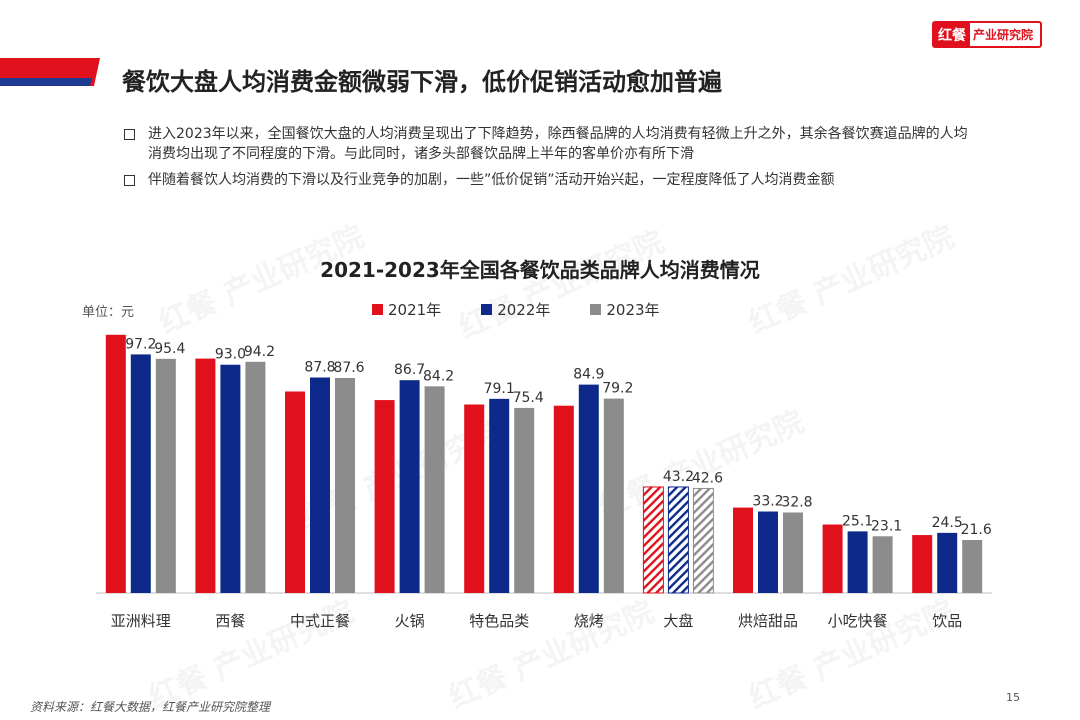 The width and height of the screenshot is (1080, 720). Describe the element at coordinates (972, 566) in the screenshot. I see `bar-饮品-2023年` at that location.